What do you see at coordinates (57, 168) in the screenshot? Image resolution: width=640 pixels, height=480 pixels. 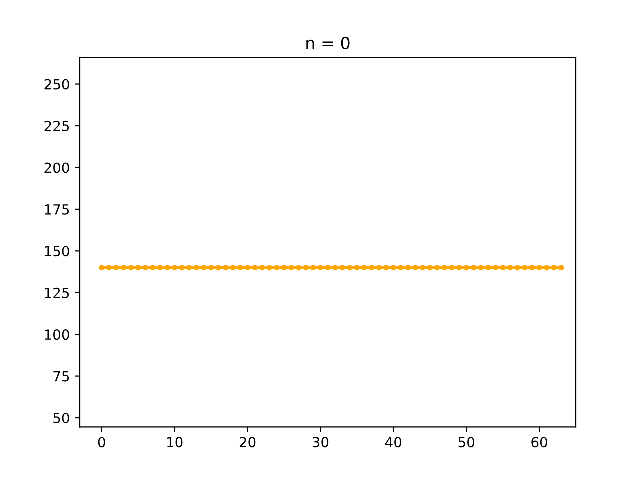 I see `y-tick-label: 200` at bounding box center [57, 168].